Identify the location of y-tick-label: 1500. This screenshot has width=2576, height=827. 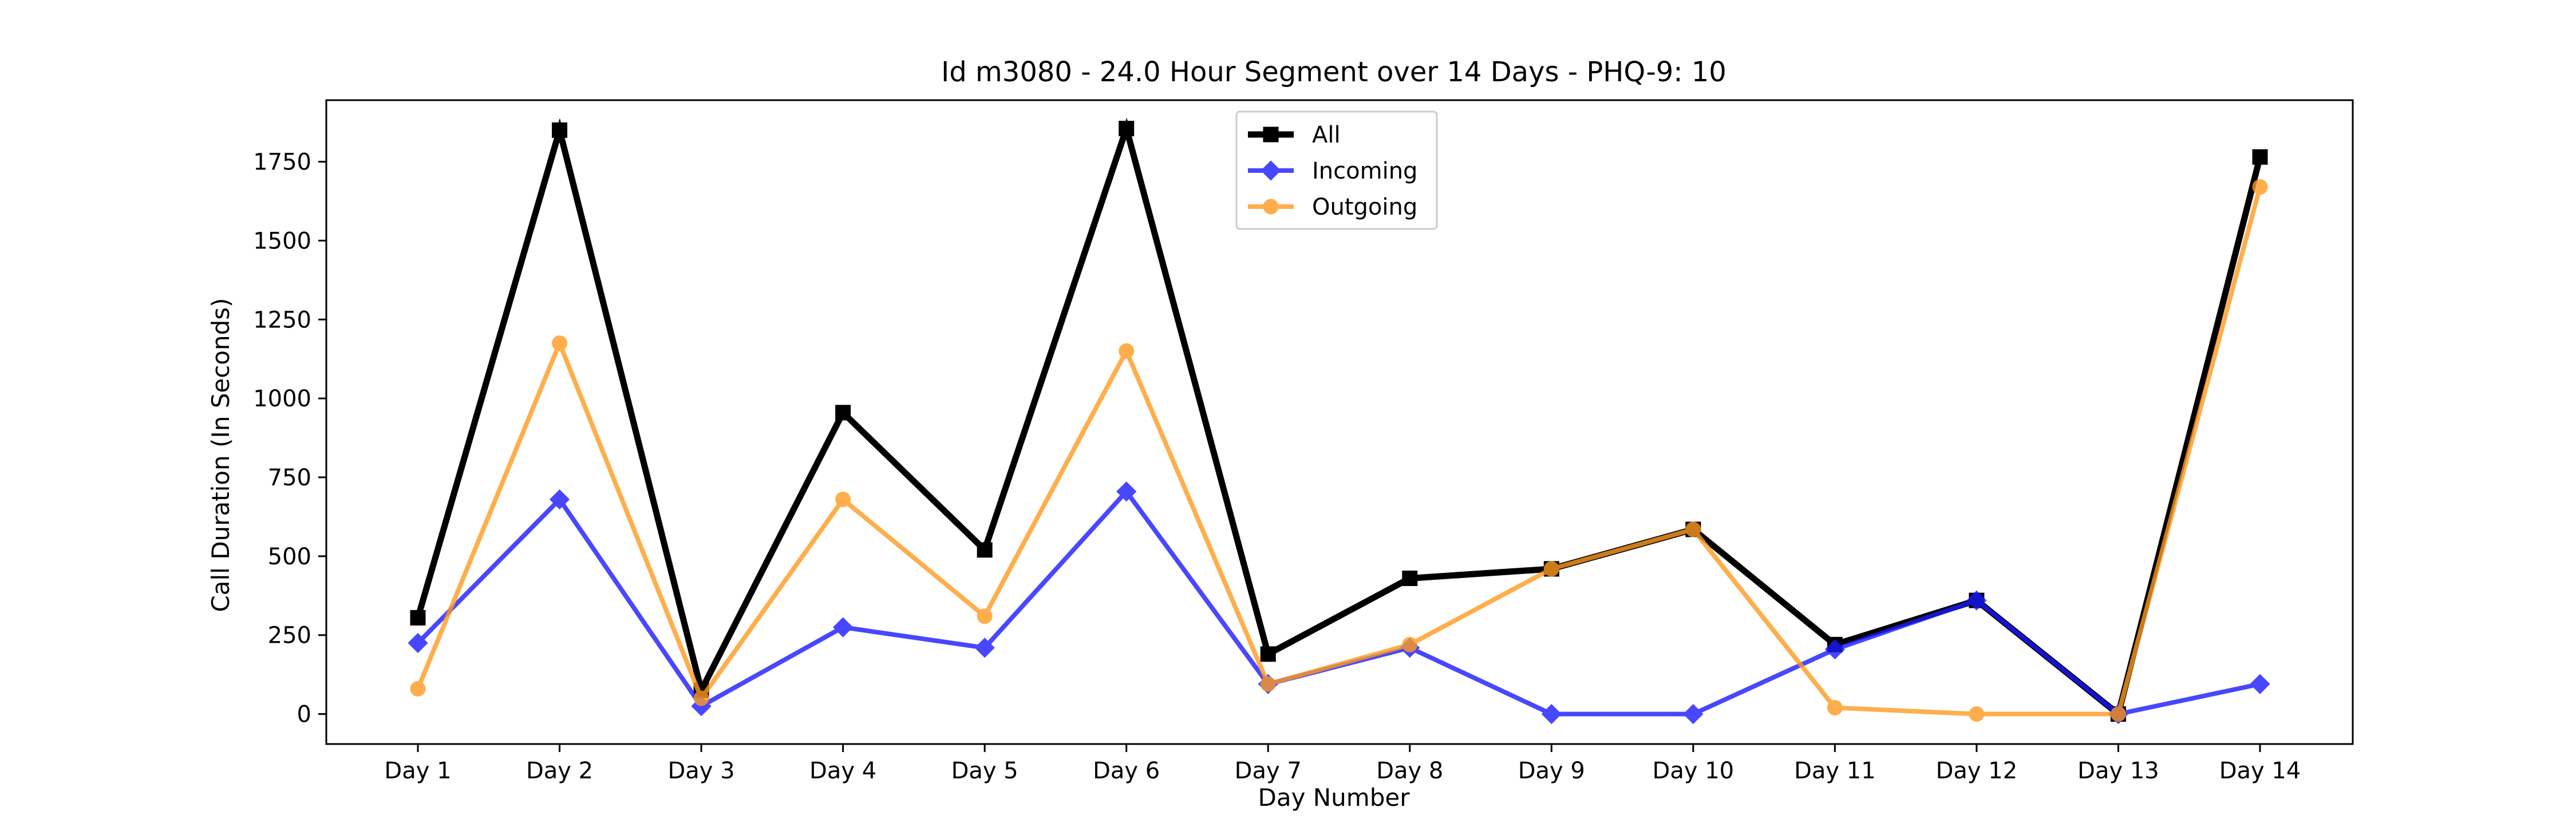
(282, 241).